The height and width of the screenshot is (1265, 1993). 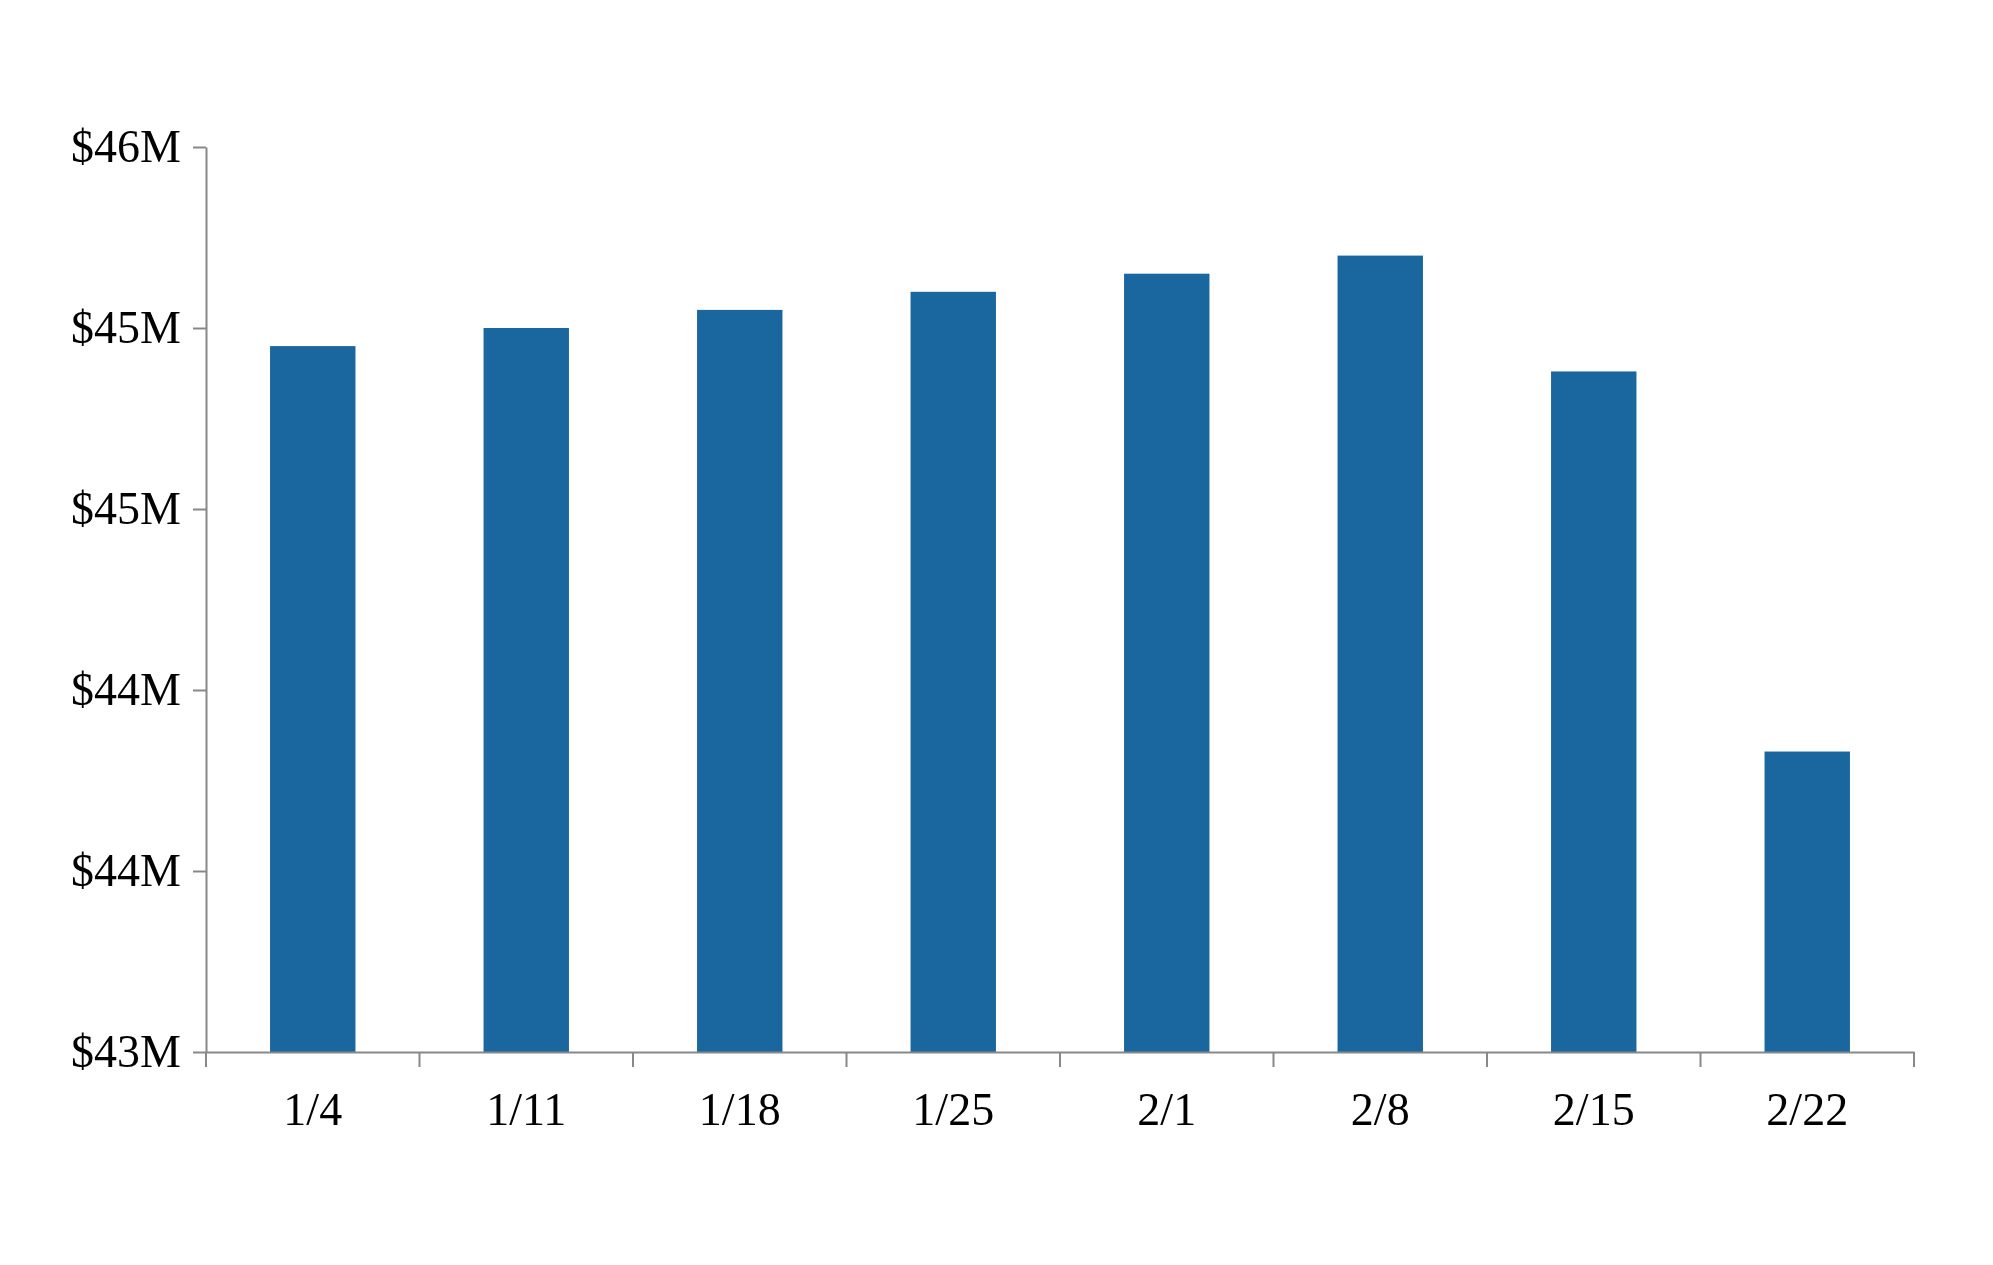 What do you see at coordinates (126, 147) in the screenshot?
I see `y-tick-label: $46M` at bounding box center [126, 147].